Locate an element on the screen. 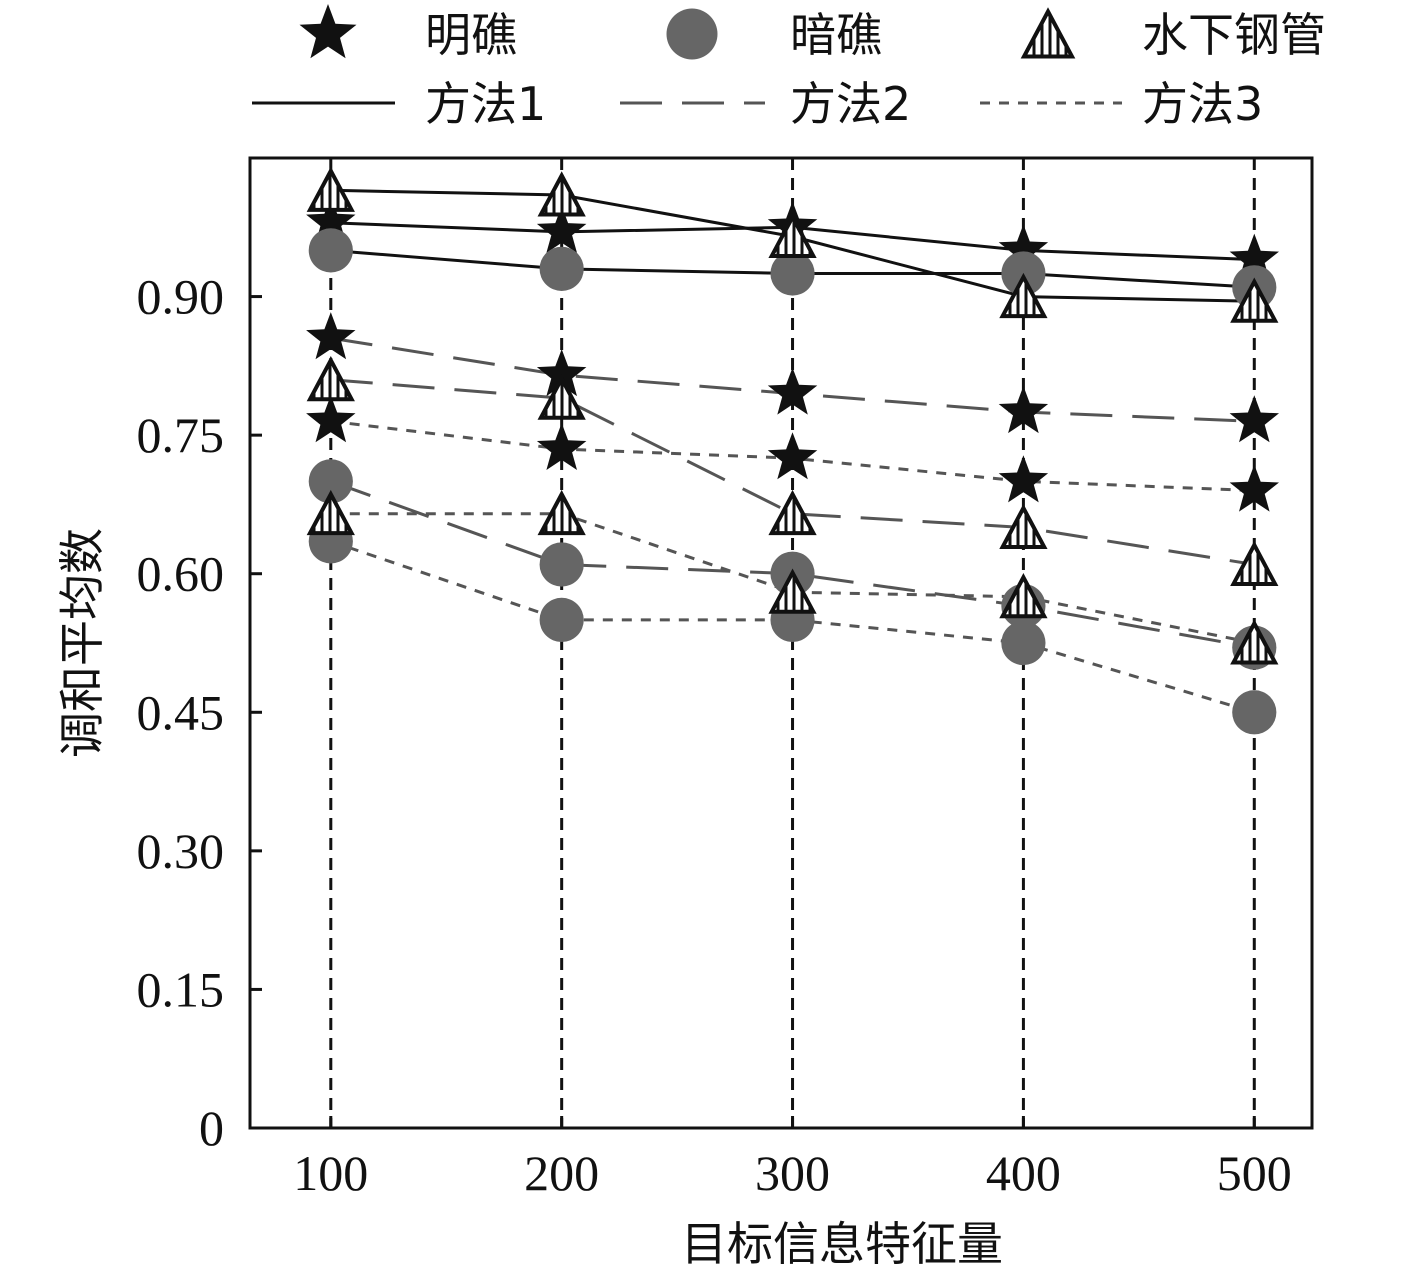 The image size is (1417, 1270). x-tick-label: 300 is located at coordinates (792, 1173).